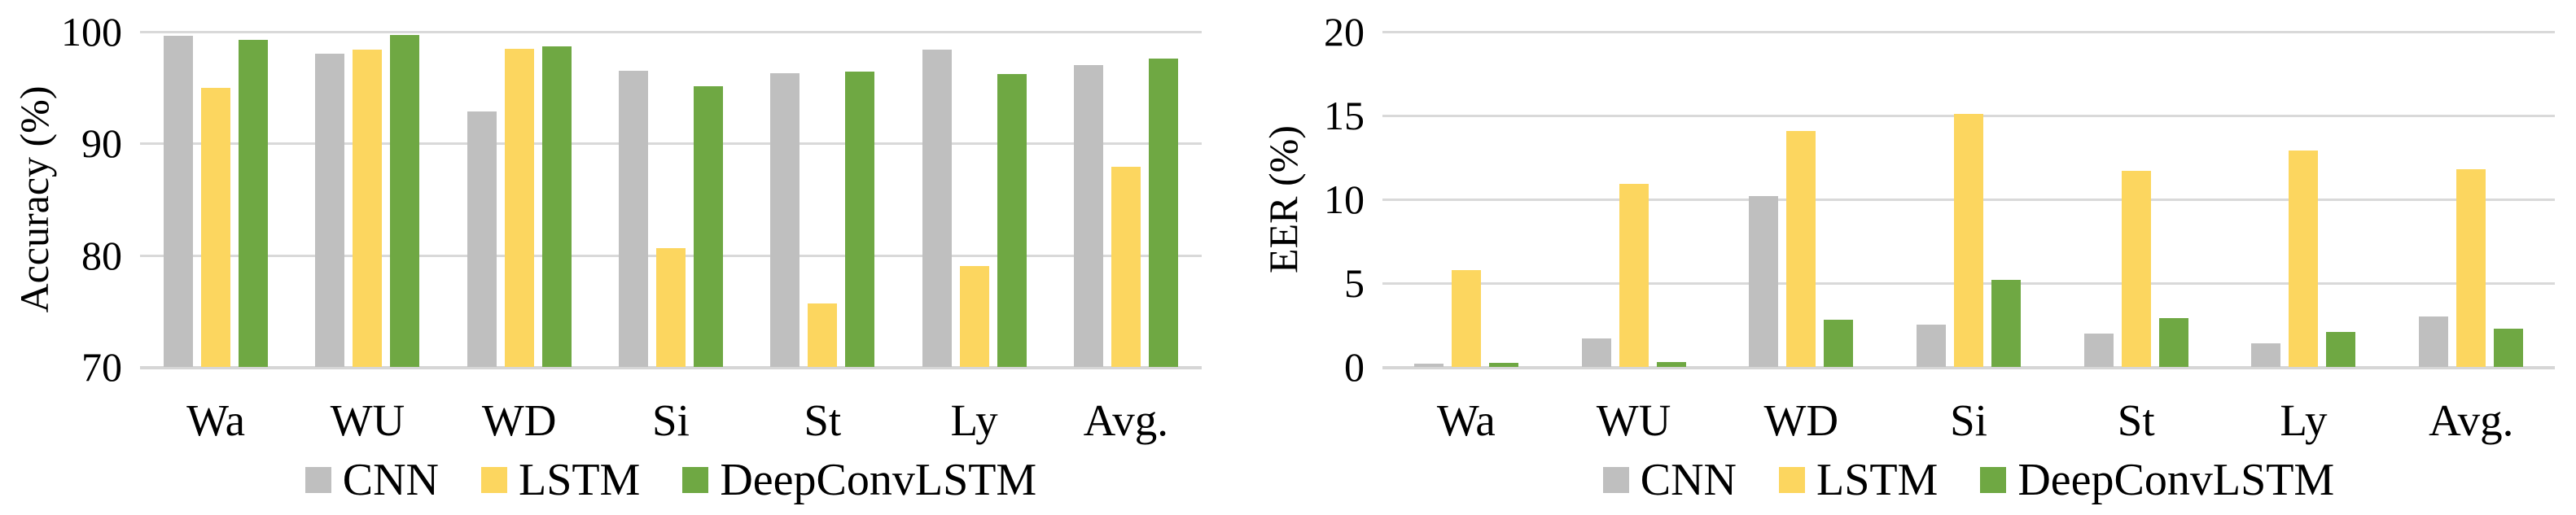  I want to click on bar-group-si, so click(671, 199).